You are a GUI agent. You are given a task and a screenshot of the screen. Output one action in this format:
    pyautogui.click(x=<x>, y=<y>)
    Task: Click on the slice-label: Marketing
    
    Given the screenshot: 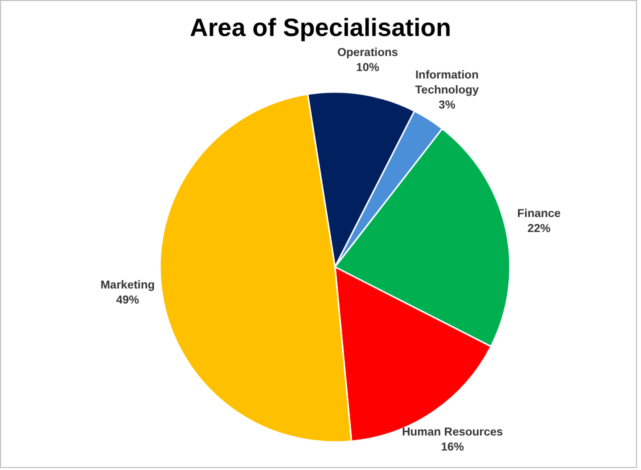 What is the action you would take?
    pyautogui.click(x=127, y=286)
    